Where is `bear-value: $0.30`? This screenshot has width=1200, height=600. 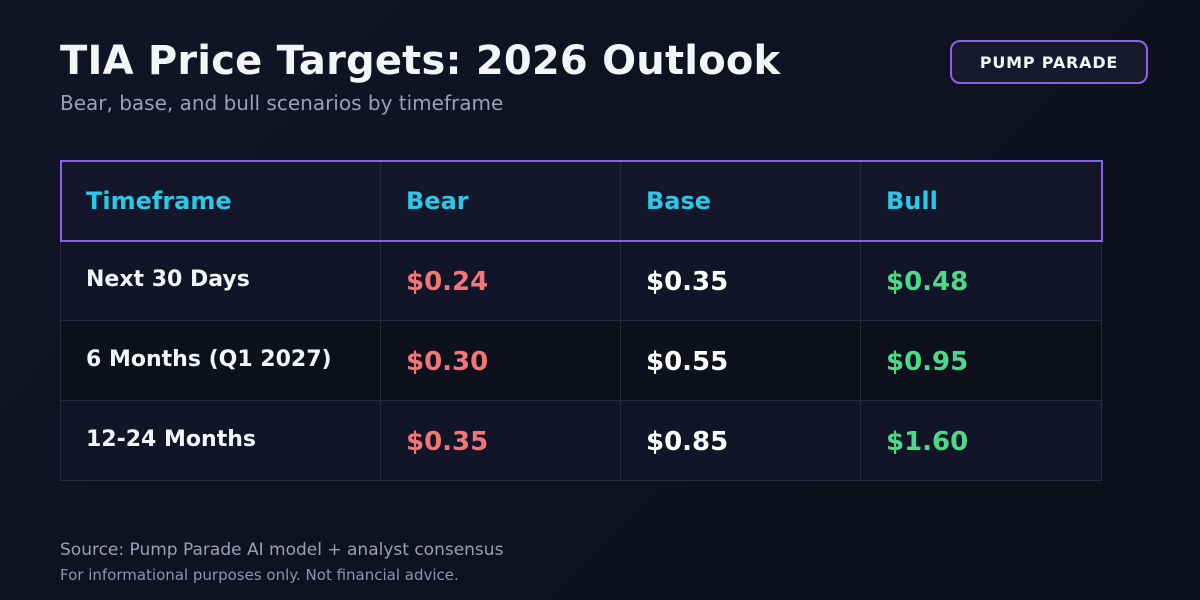 bear-value: $0.30 is located at coordinates (500, 360).